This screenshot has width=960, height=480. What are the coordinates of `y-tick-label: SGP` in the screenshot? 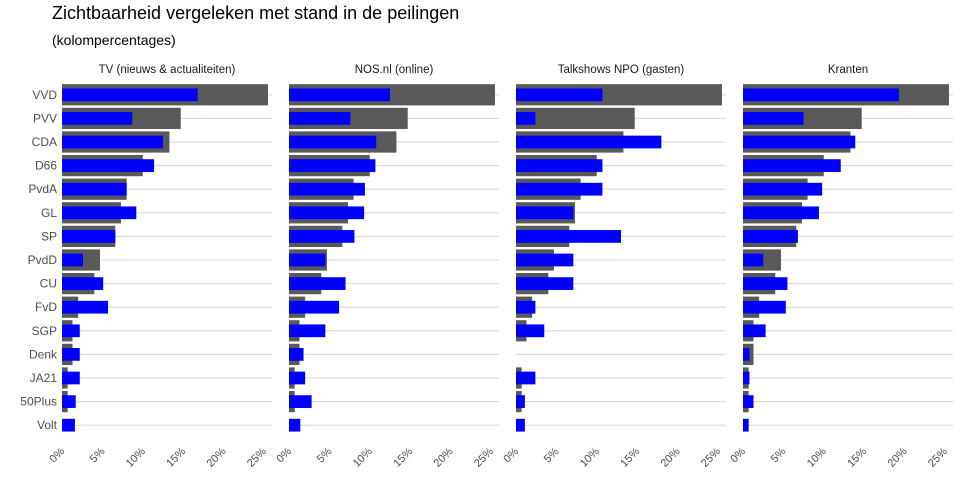 It's located at (44, 331).